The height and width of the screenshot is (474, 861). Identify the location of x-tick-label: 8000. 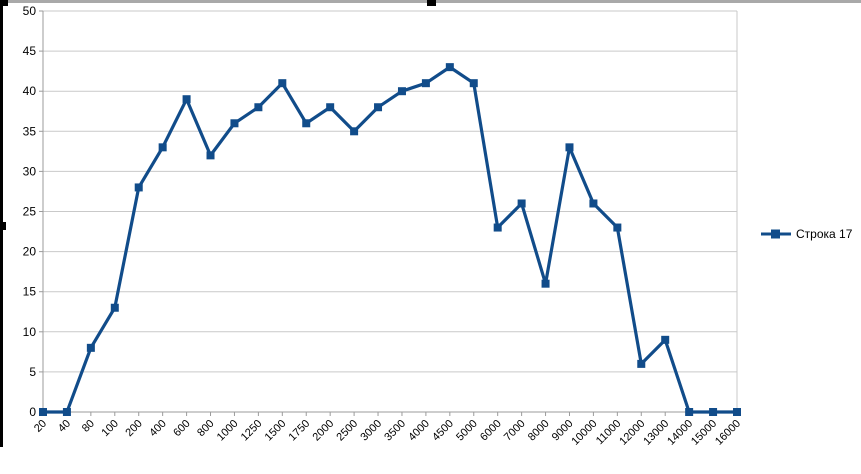
(539, 431).